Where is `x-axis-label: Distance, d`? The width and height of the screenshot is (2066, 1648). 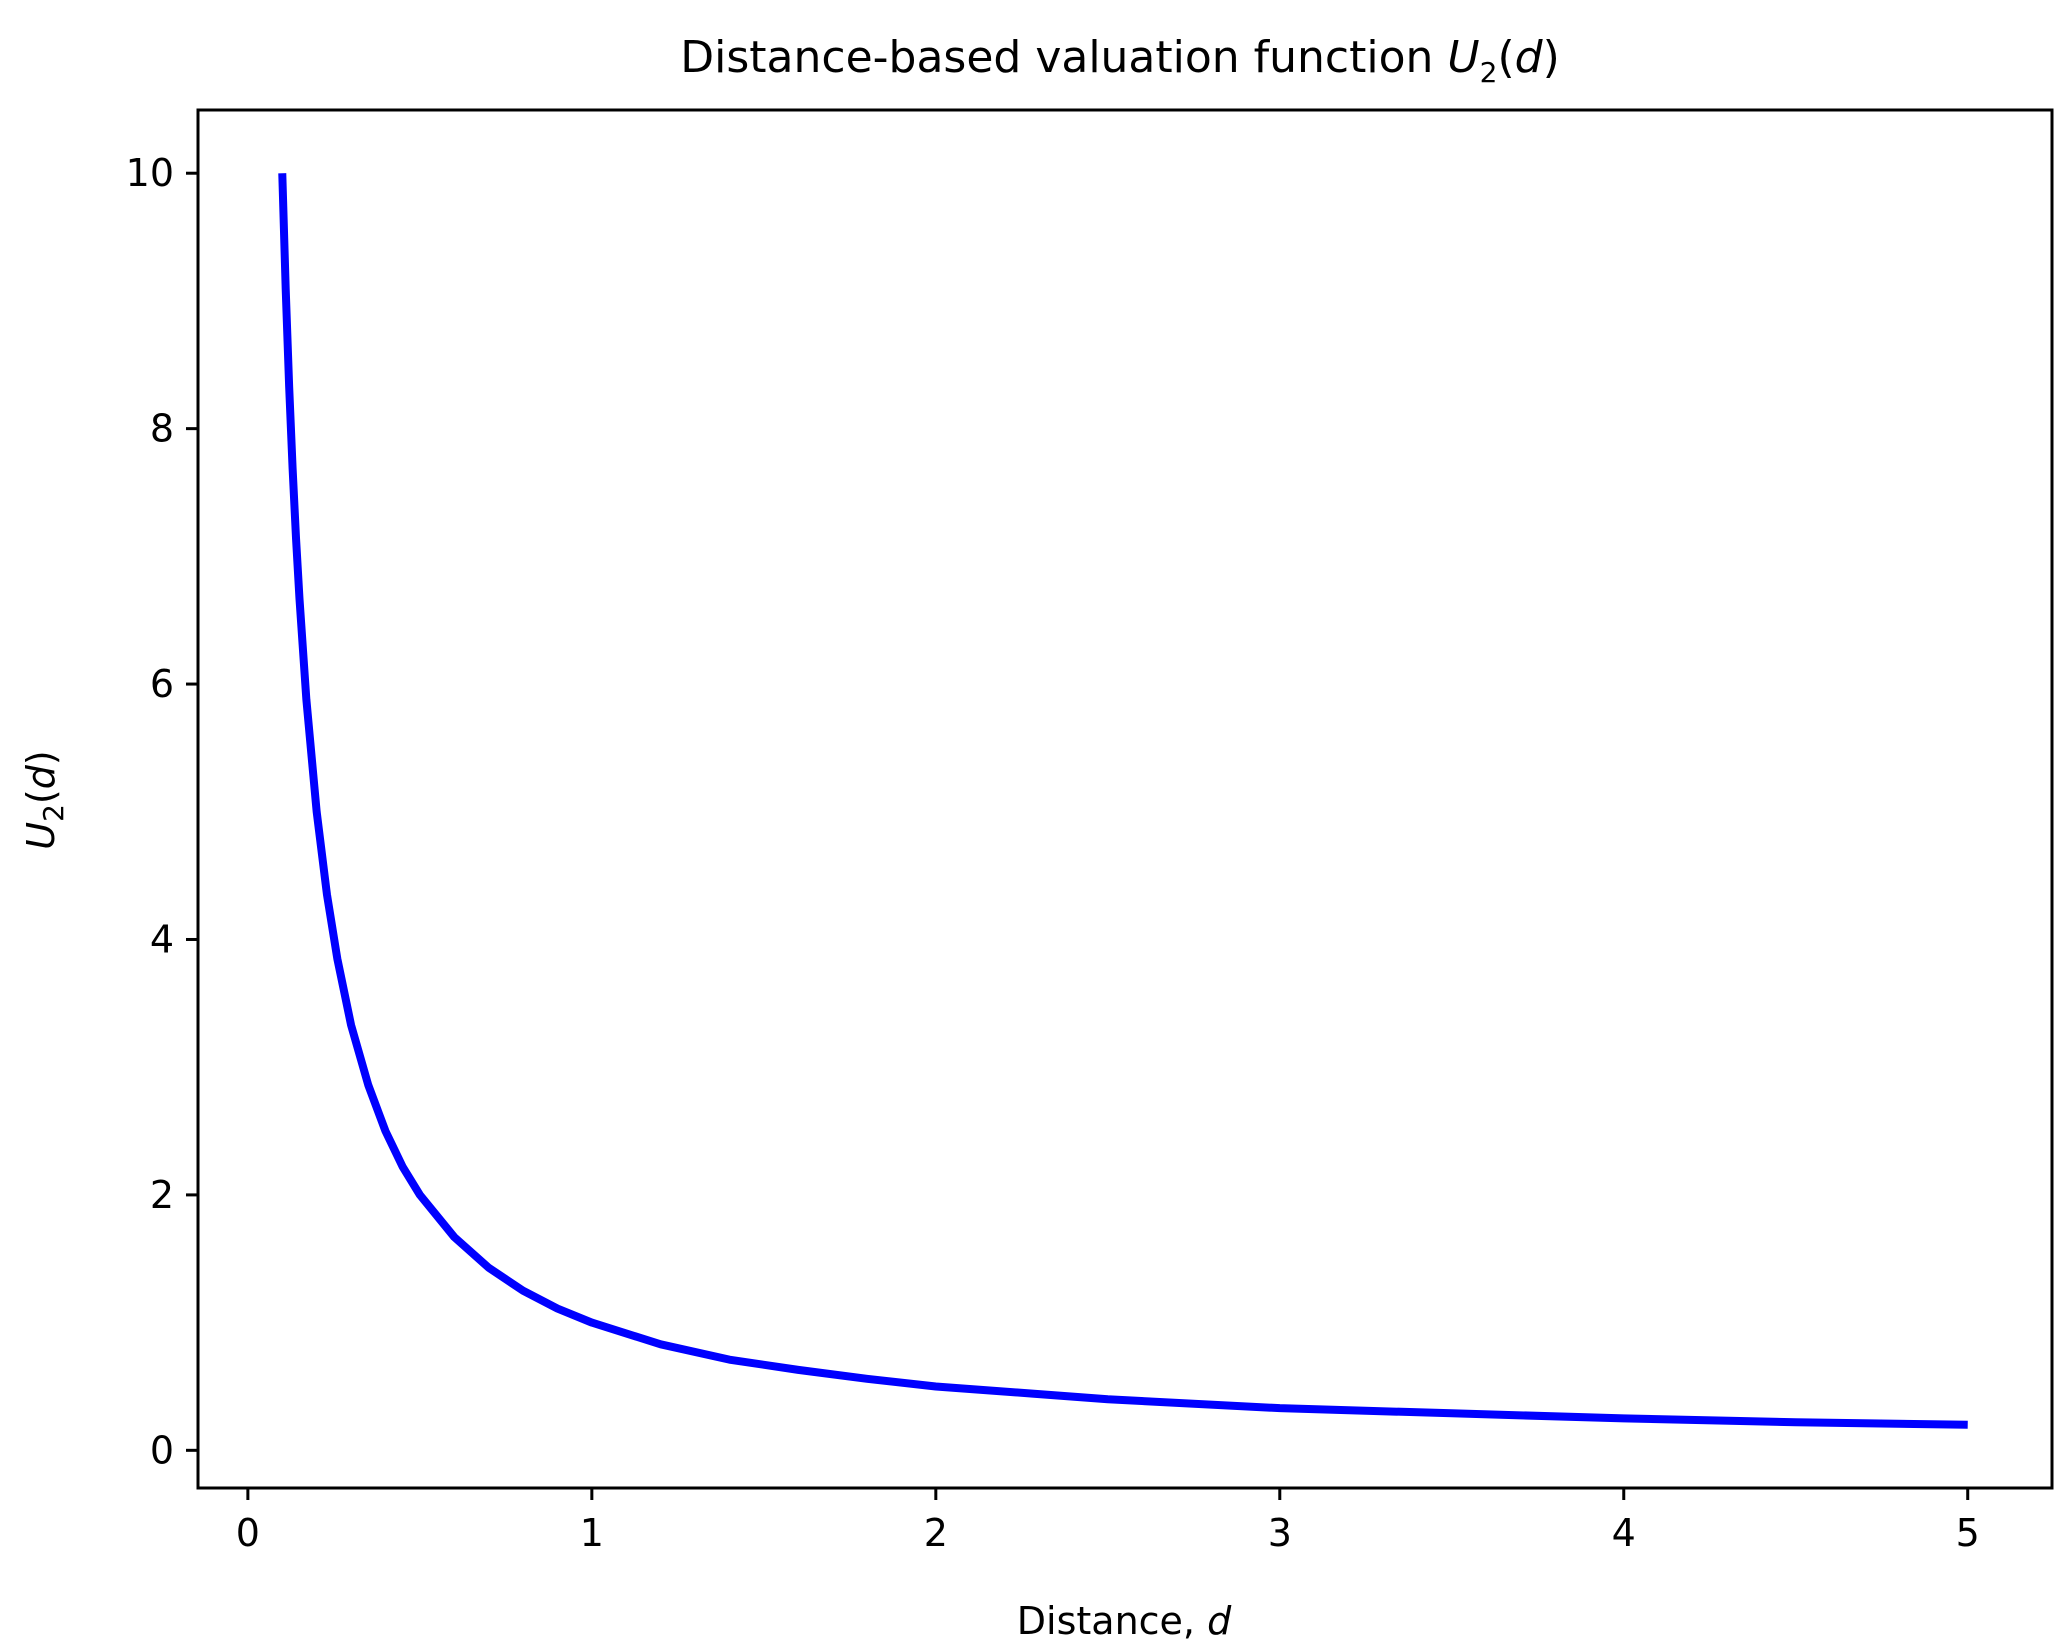 x-axis-label: Distance, d is located at coordinates (1124, 1621).